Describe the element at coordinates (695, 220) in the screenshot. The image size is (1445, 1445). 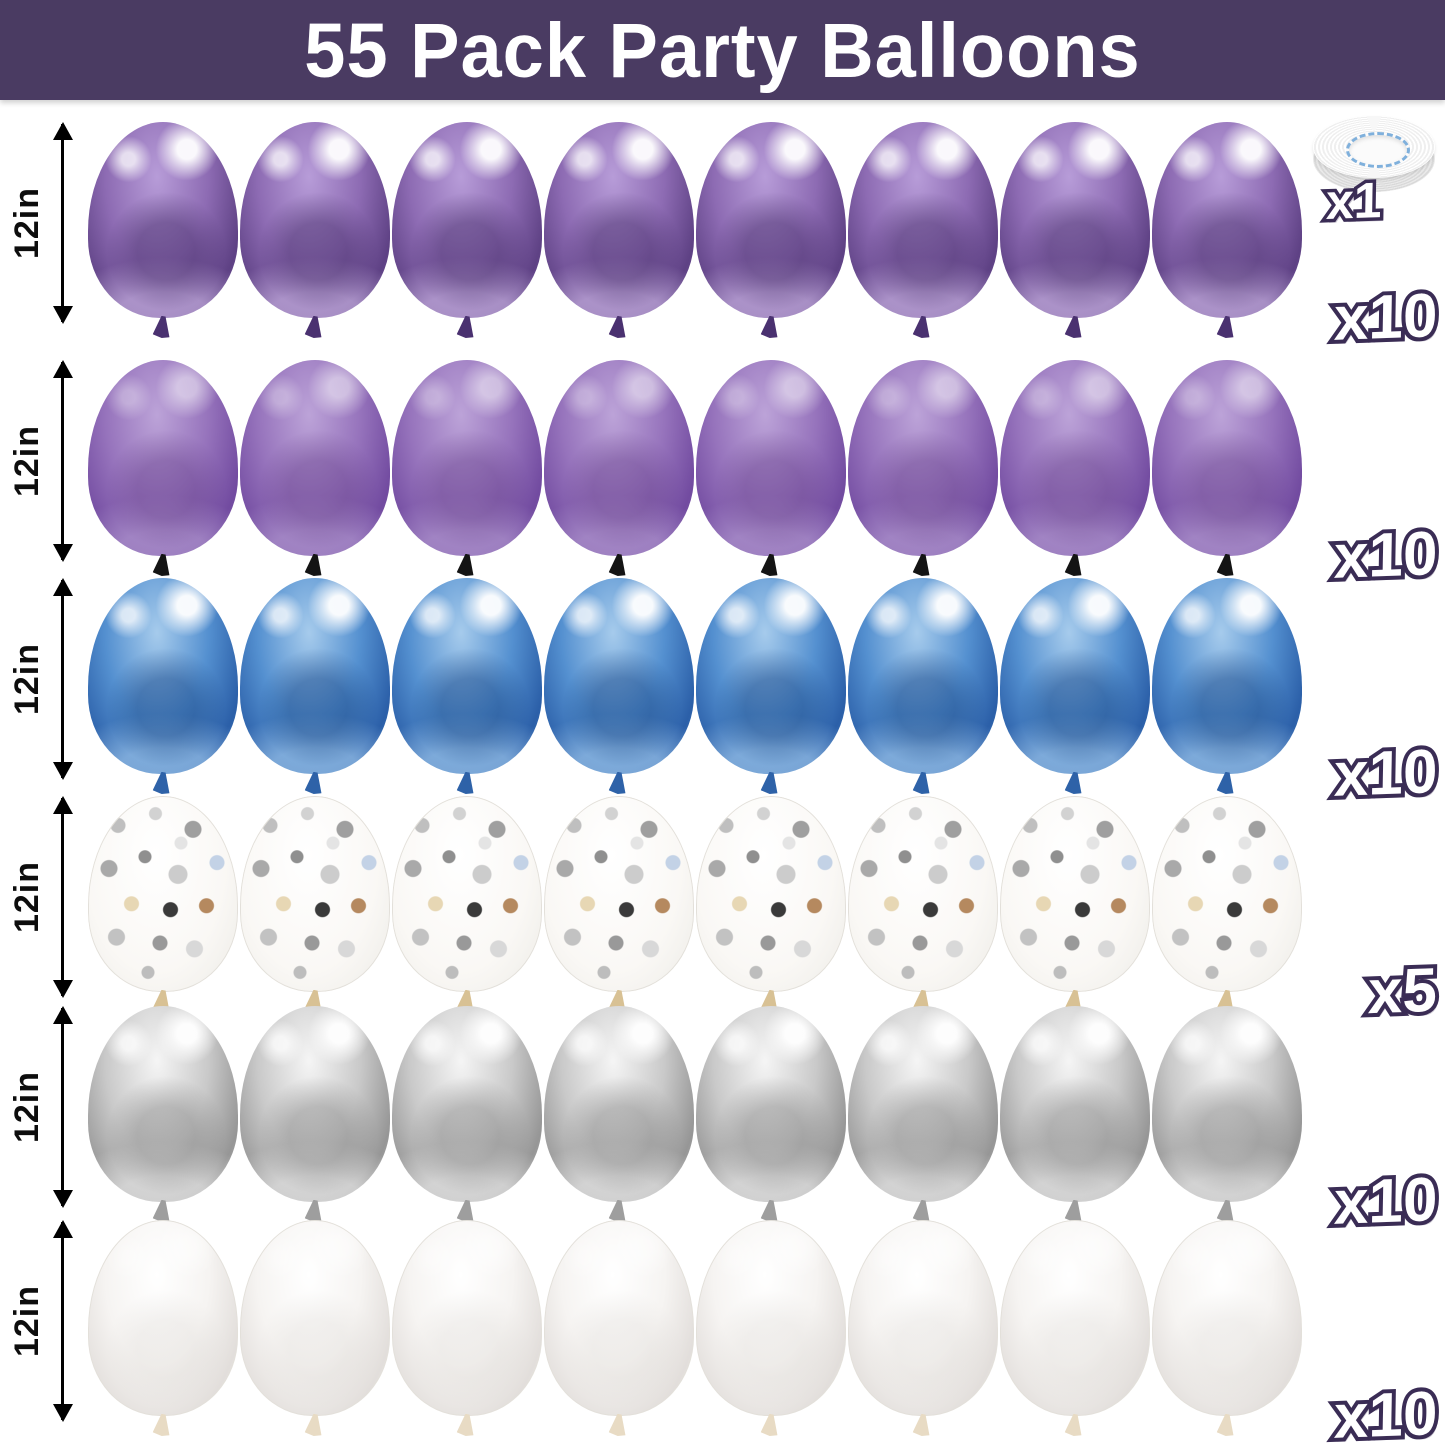
I see `chrome-purple-balloon-strip` at that location.